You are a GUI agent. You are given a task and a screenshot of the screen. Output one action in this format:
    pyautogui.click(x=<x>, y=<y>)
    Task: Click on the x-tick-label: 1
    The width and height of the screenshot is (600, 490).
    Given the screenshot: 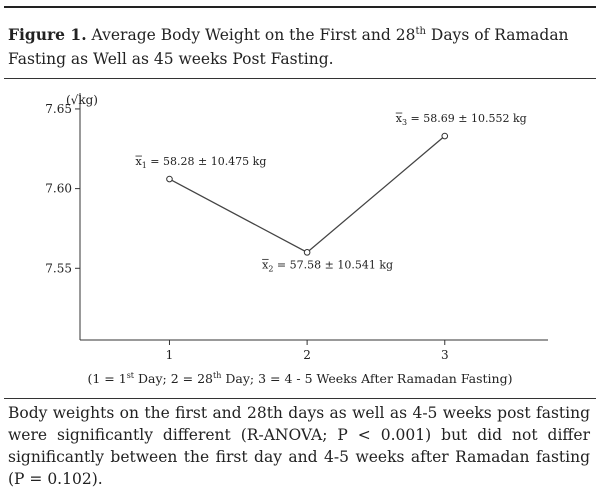 What is the action you would take?
    pyautogui.click(x=170, y=355)
    